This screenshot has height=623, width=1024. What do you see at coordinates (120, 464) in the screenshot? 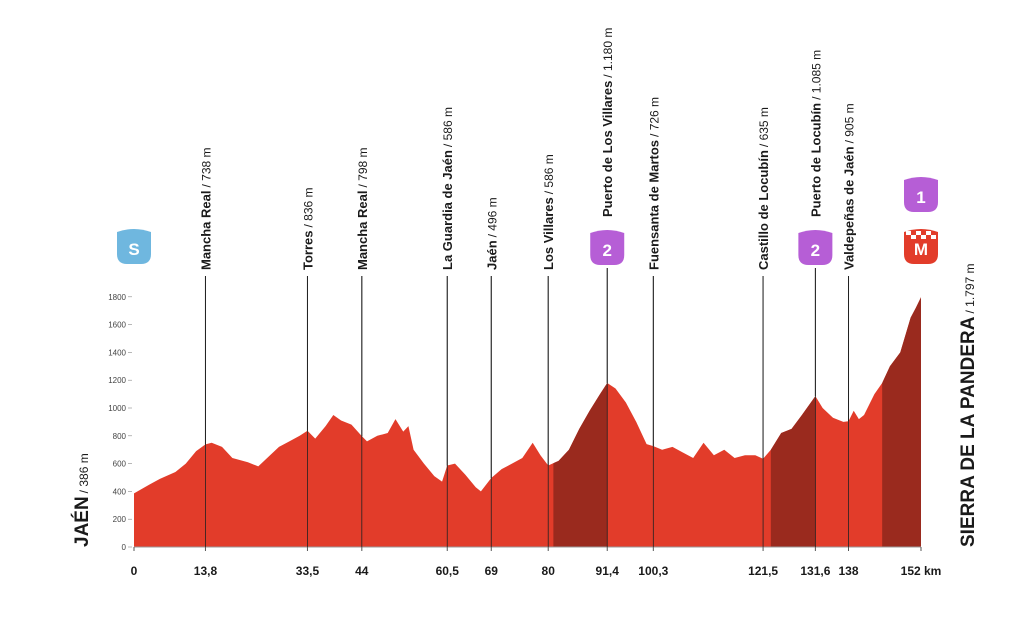
I see `y-tick-label: 600` at bounding box center [120, 464].